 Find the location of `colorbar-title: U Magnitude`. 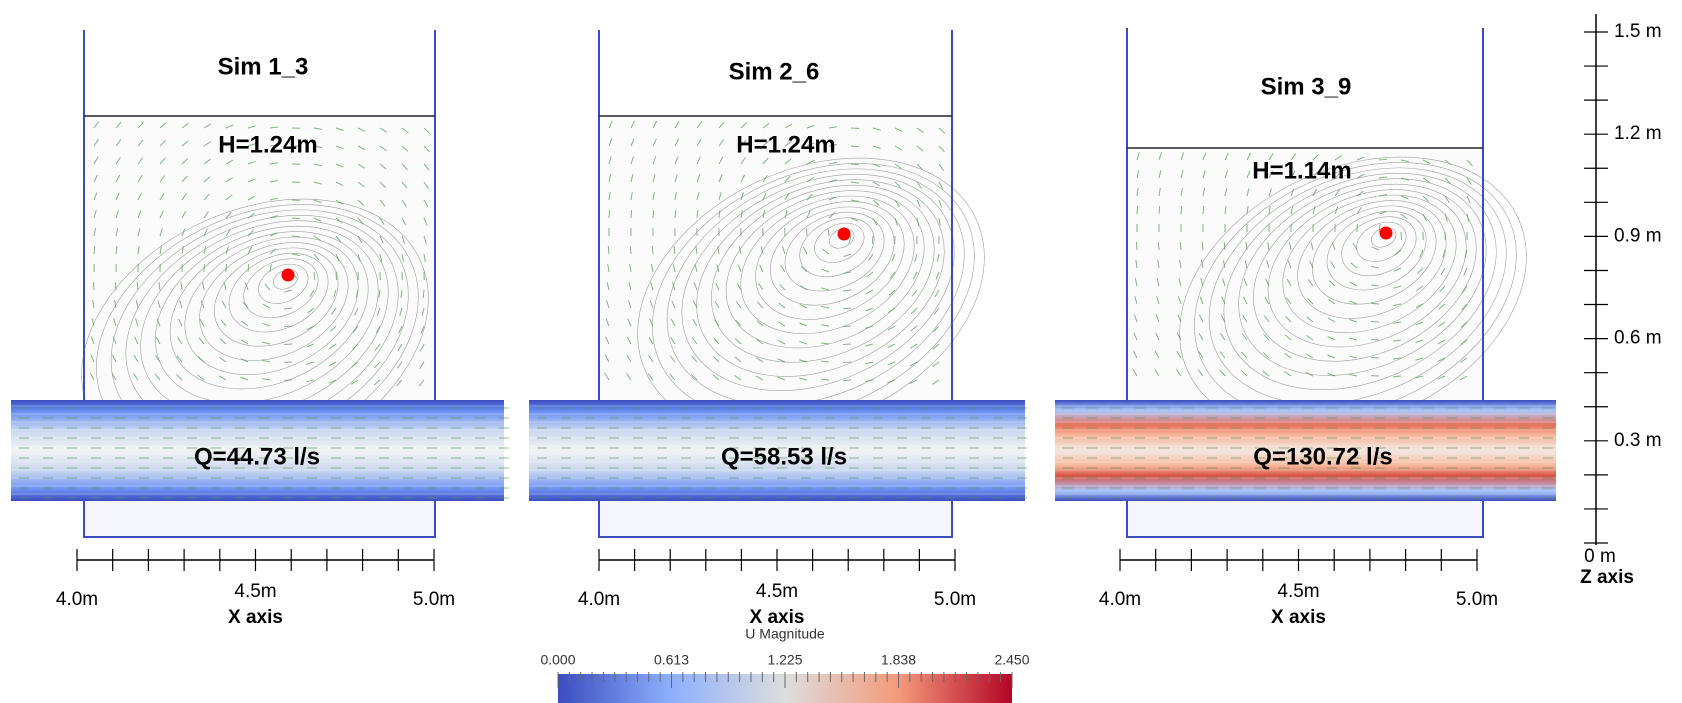

colorbar-title: U Magnitude is located at coordinates (785, 634).